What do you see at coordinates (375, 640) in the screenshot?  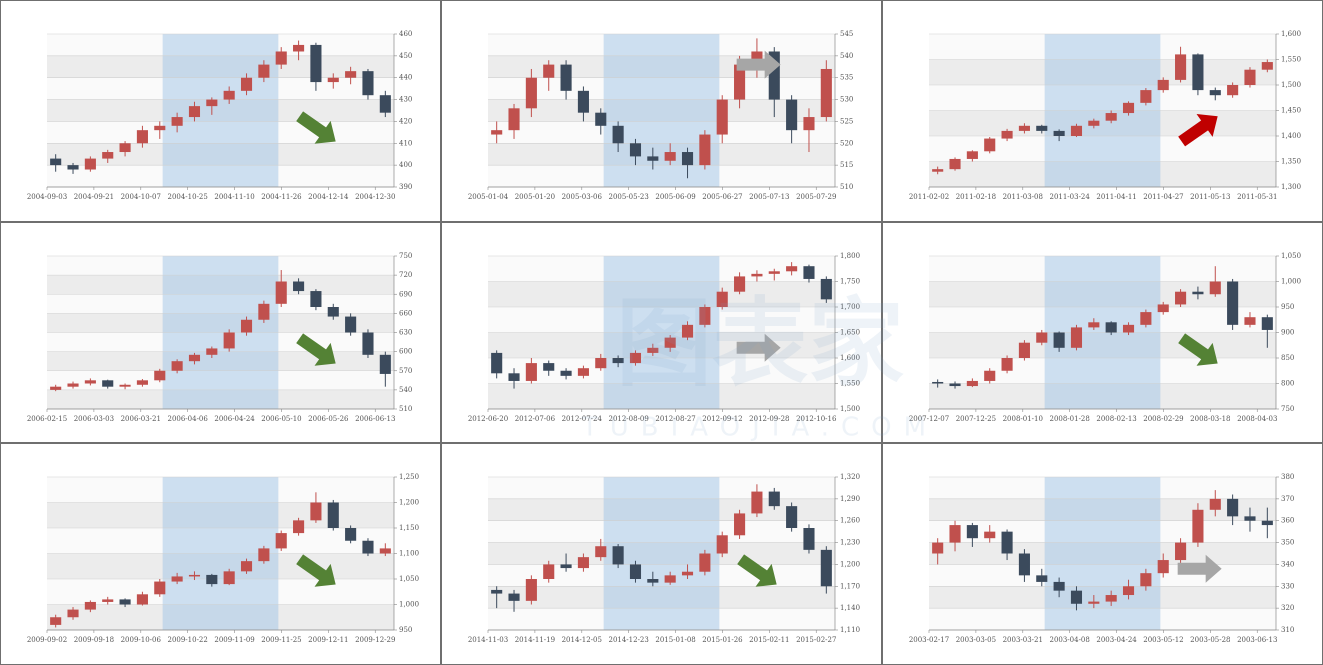 I see `x-tick-label: 2009-12-29` at bounding box center [375, 640].